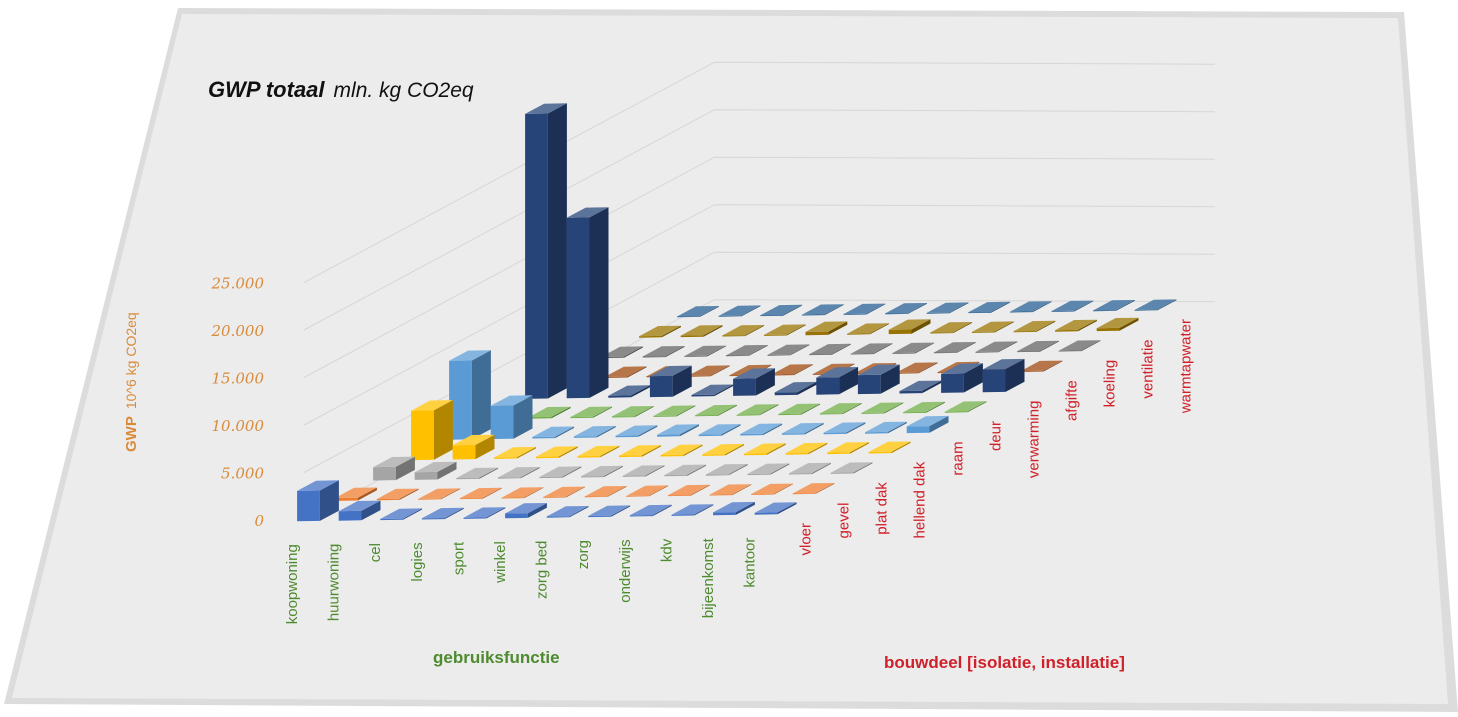  I want to click on y-tick-label: 0, so click(259, 521).